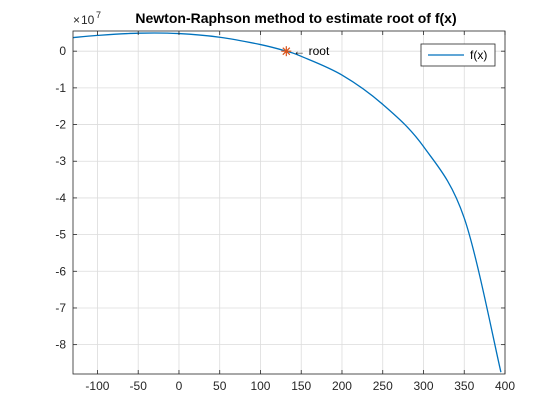  I want to click on x-tick-label: 200, so click(342, 386).